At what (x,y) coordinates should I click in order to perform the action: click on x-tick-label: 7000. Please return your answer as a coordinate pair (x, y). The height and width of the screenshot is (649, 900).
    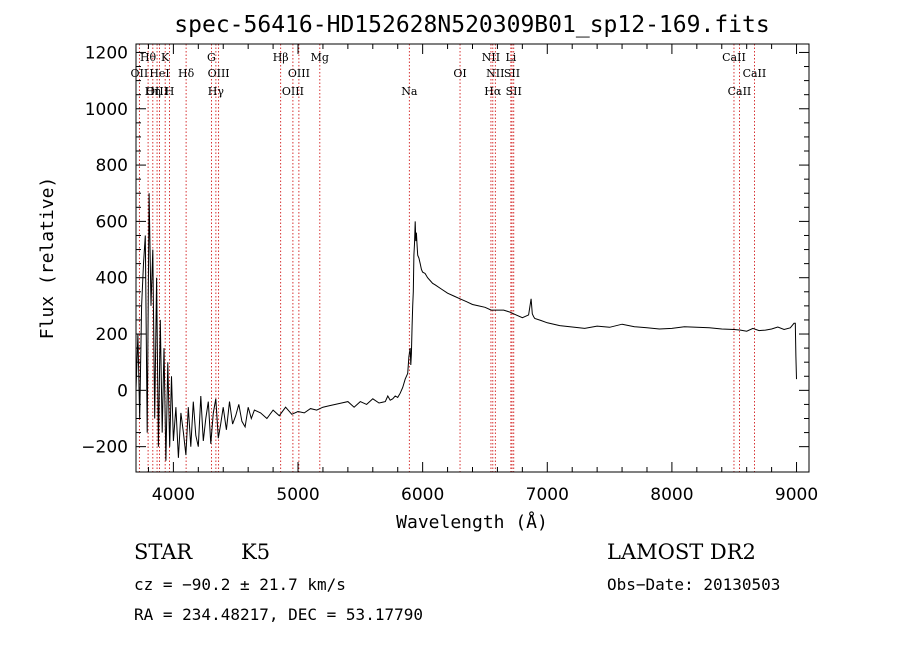
    Looking at the image, I should click on (547, 495).